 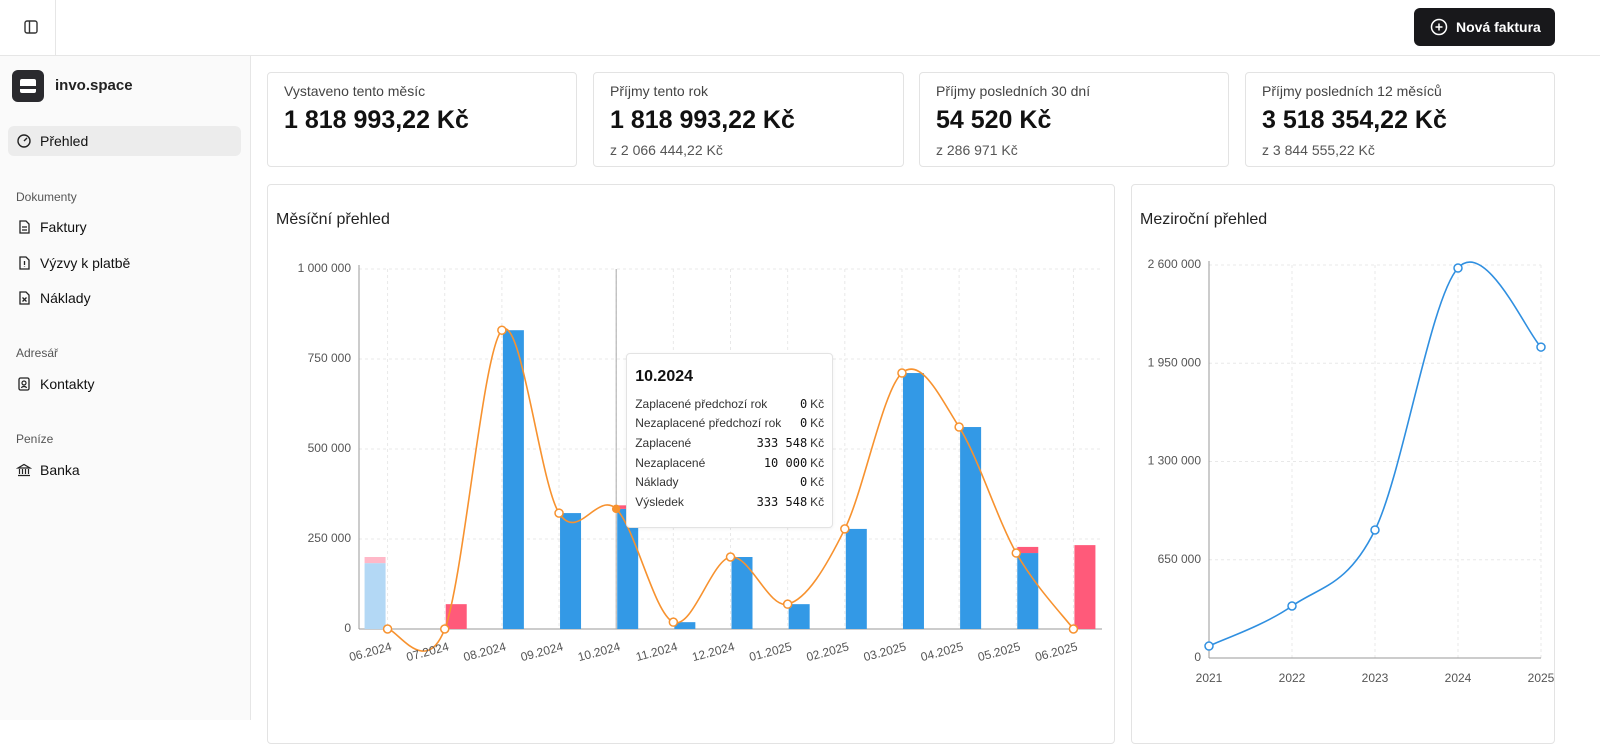 I want to click on tooltip-value: 10 000, so click(x=785, y=462).